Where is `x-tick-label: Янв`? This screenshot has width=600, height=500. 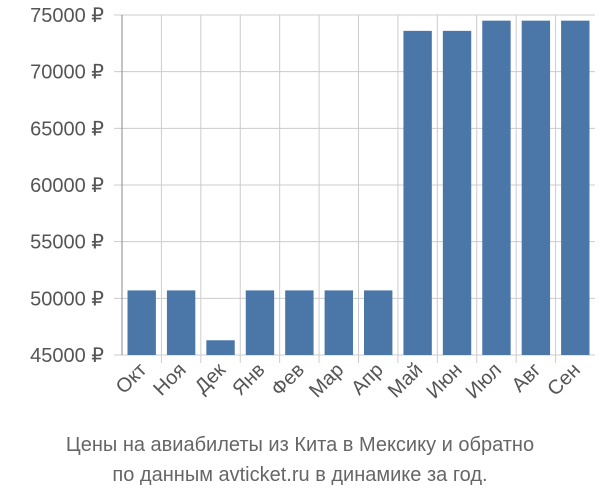
x-tick-label: Янв is located at coordinates (248, 379).